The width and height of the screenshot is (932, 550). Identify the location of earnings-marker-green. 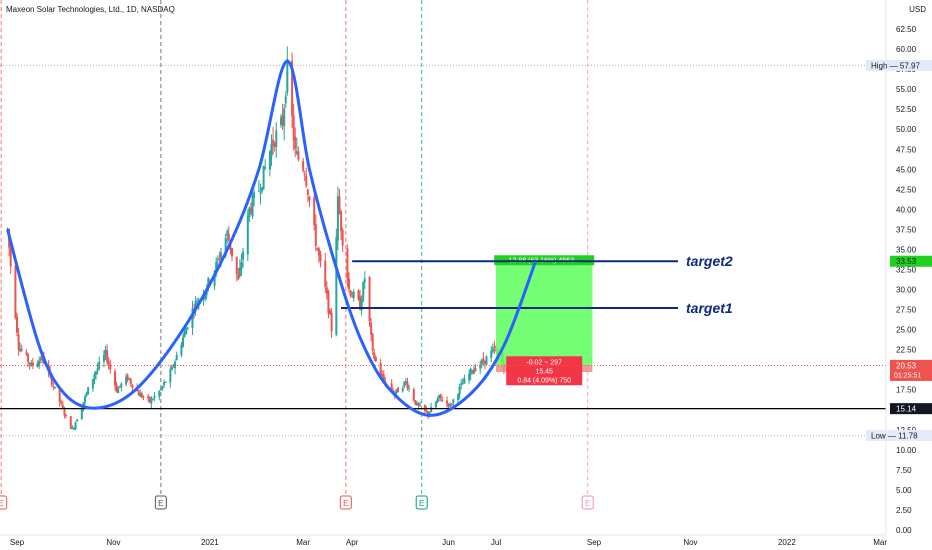
(421, 502).